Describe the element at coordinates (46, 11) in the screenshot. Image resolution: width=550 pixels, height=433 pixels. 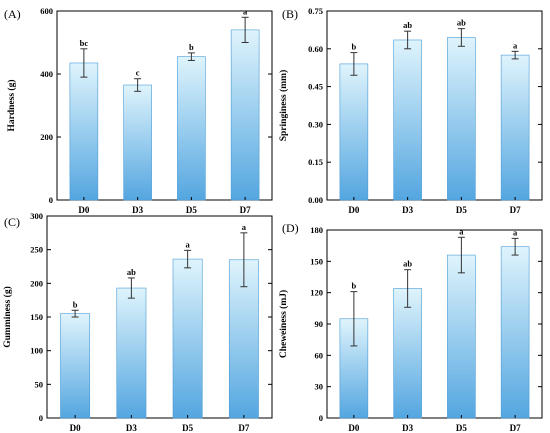
I see `y-tick-label: 600` at that location.